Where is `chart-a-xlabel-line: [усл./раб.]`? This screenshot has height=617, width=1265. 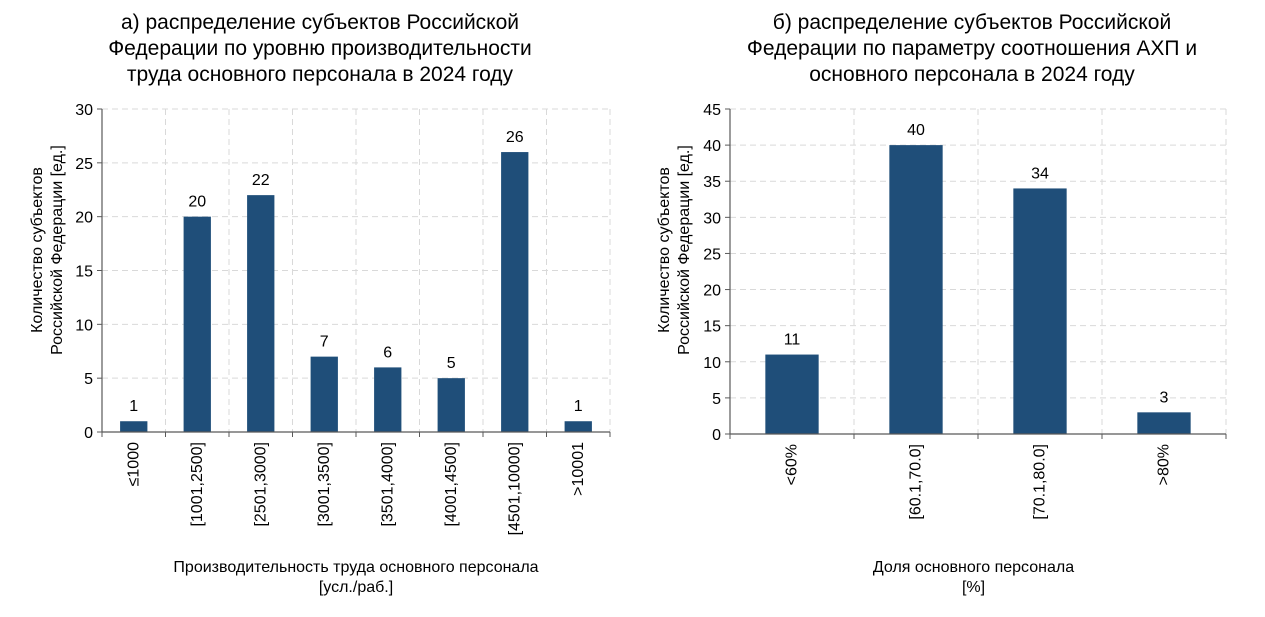
chart-a-xlabel-line: [усл./раб.] is located at coordinates (356, 587).